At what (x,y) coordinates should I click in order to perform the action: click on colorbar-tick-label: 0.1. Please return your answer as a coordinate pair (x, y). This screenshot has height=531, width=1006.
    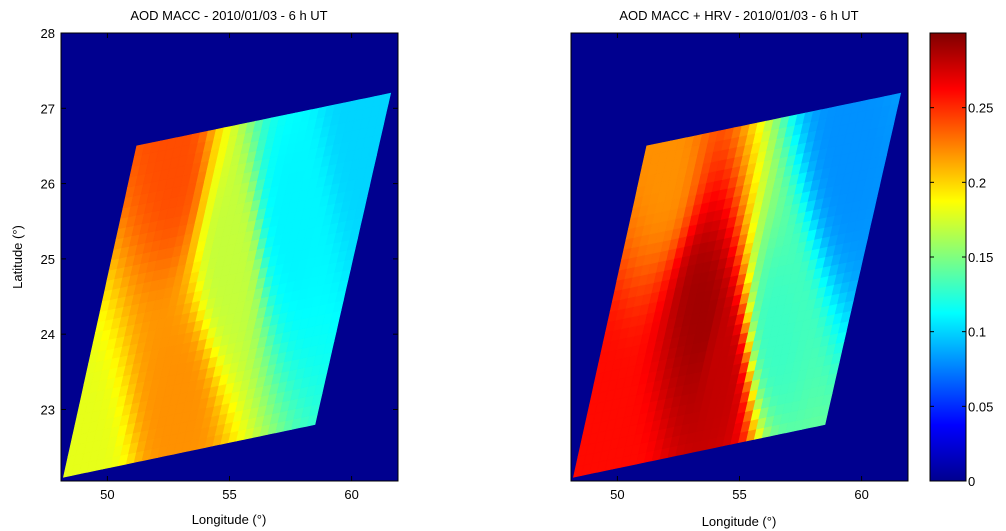
    Looking at the image, I should click on (977, 332).